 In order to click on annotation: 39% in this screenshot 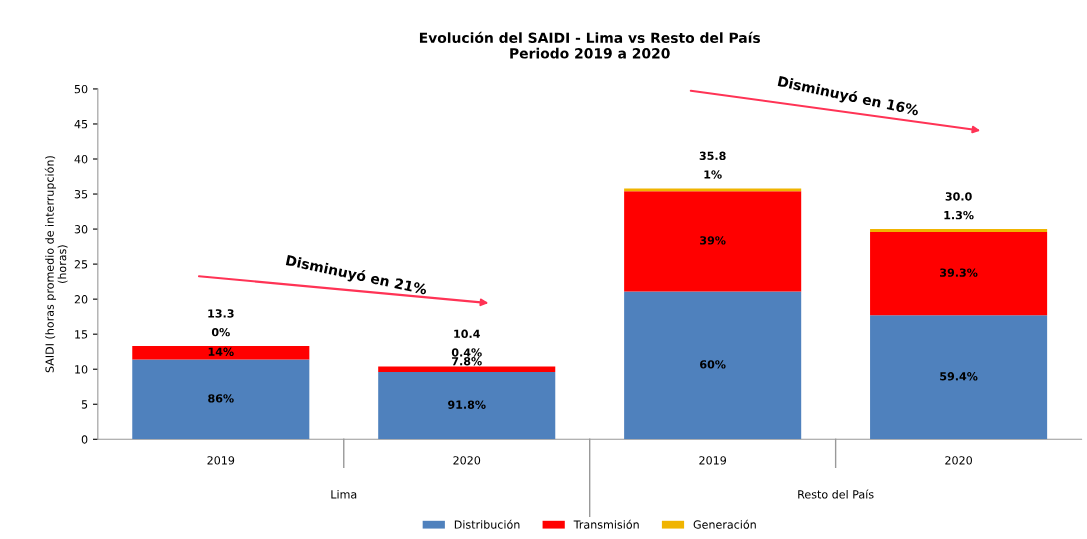, I will do `click(713, 240)`.